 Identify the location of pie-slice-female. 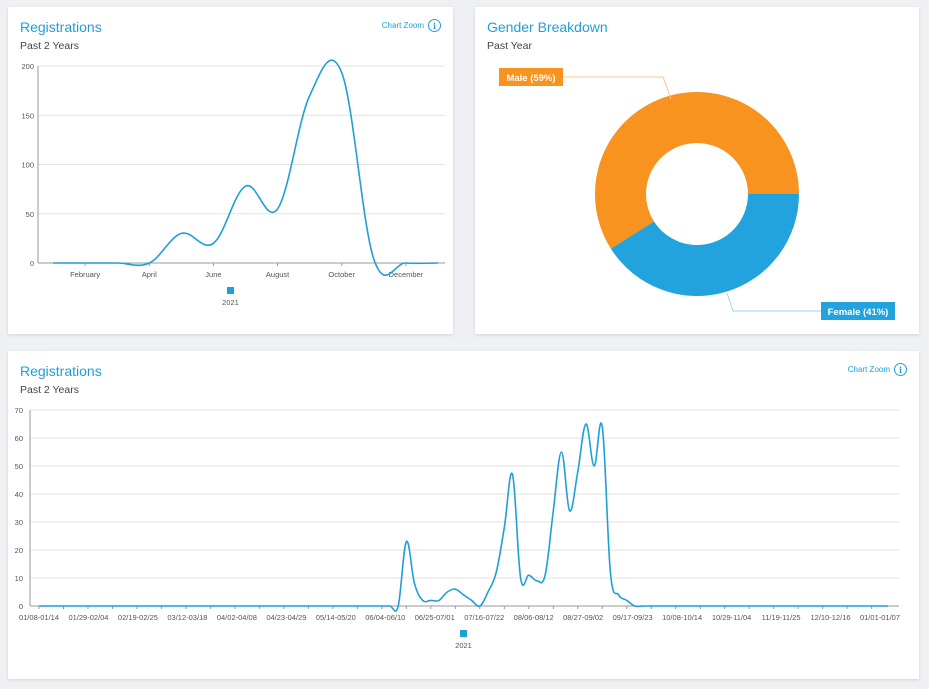
(704, 245).